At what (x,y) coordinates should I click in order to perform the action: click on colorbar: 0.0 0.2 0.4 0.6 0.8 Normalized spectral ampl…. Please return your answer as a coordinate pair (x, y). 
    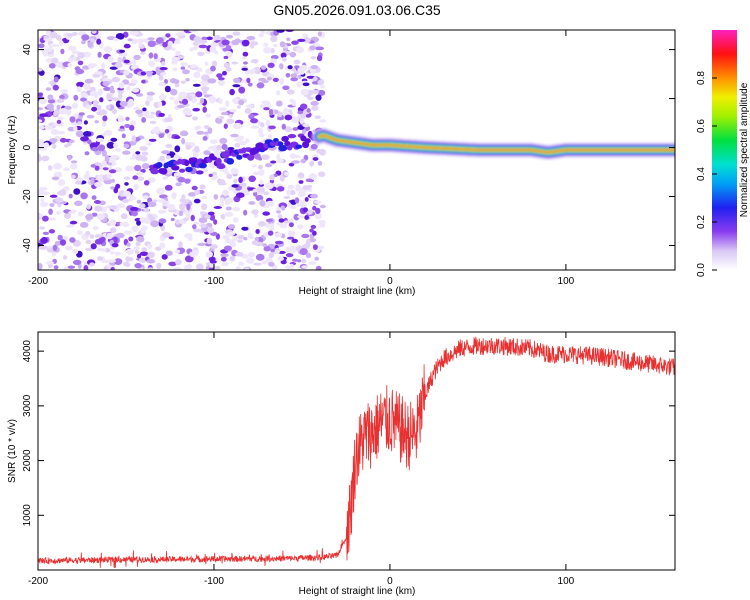
    Looking at the image, I should click on (723, 153).